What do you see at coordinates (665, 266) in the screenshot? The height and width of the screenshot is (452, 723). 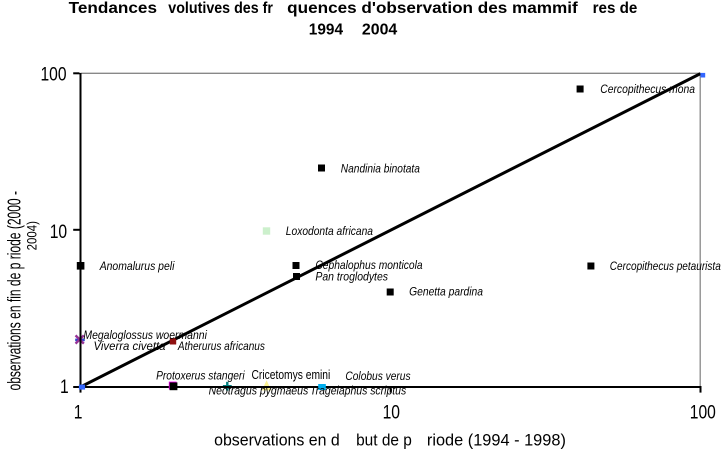 I see `svg-text: Cercopithecus petaurista` at bounding box center [665, 266].